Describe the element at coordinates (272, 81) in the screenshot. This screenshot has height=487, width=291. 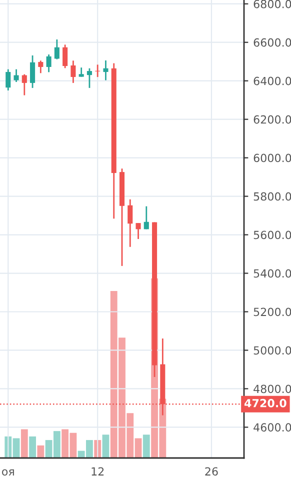
I see `y-tick-label: 6400.0` at that location.